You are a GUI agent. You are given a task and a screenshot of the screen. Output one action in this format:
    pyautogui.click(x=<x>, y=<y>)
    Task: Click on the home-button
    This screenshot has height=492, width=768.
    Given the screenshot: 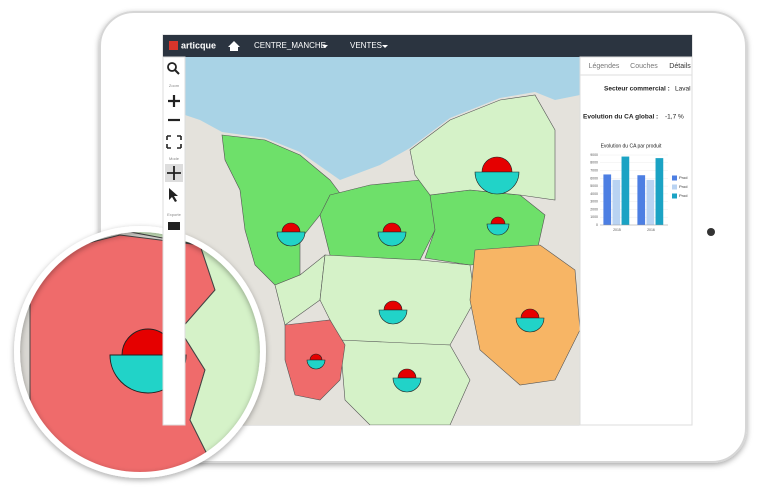 What is the action you would take?
    pyautogui.click(x=711, y=232)
    